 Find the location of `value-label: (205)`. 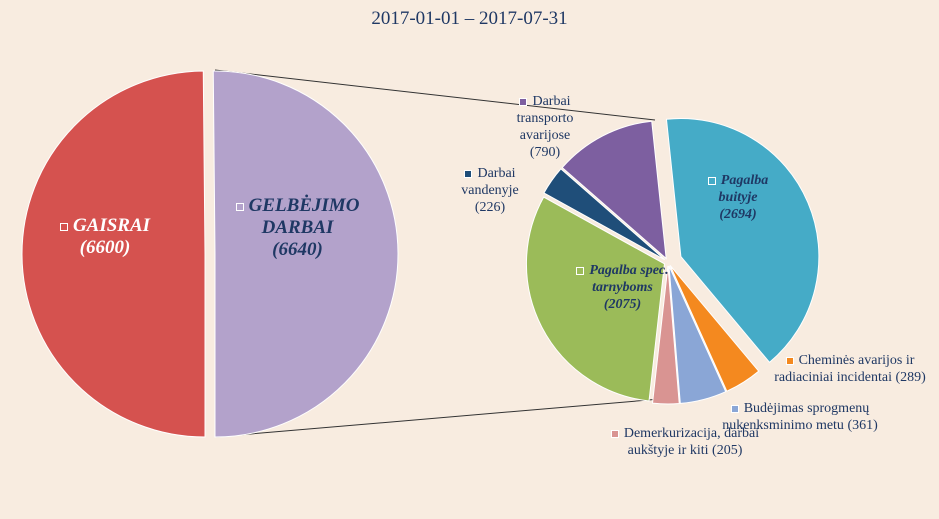

value-label: (205) is located at coordinates (727, 450).